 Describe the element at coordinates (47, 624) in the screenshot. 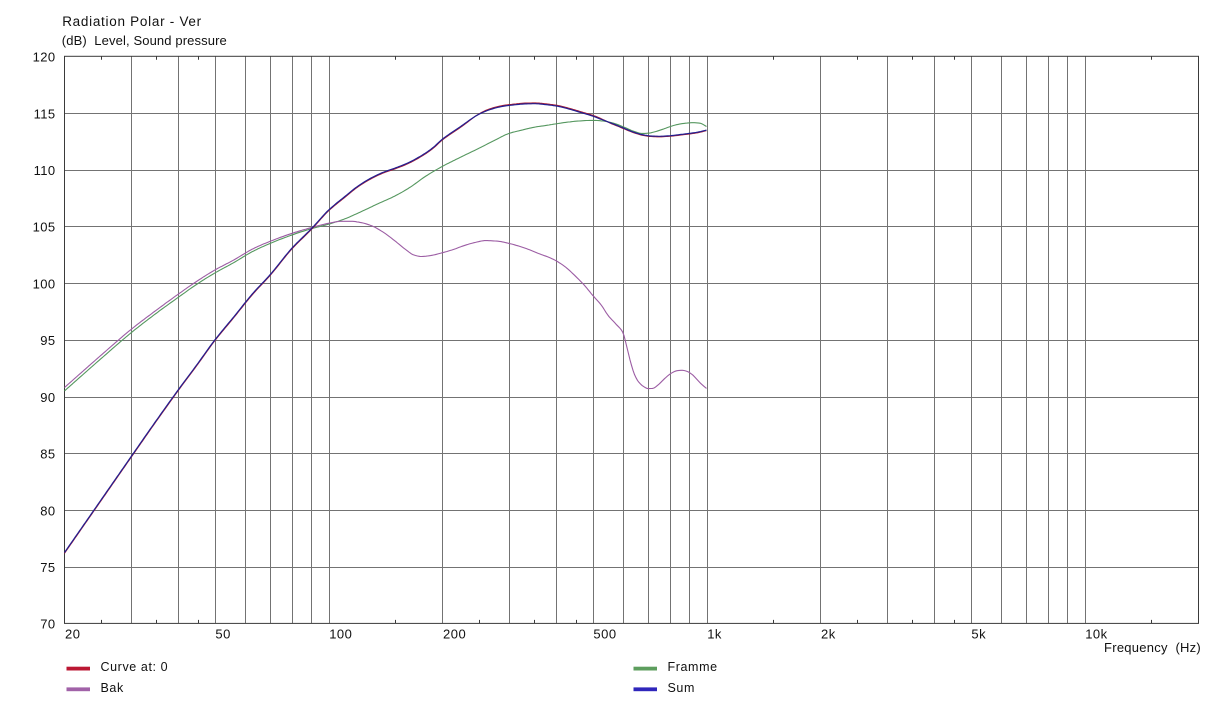

I see `svg-text: 70` at that location.